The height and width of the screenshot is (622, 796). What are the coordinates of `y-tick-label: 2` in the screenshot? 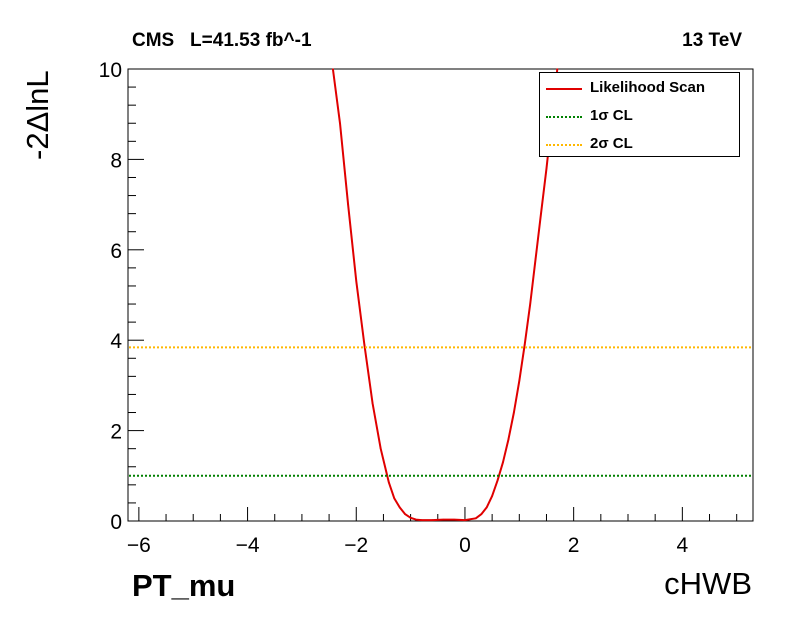 It's located at (116, 432).